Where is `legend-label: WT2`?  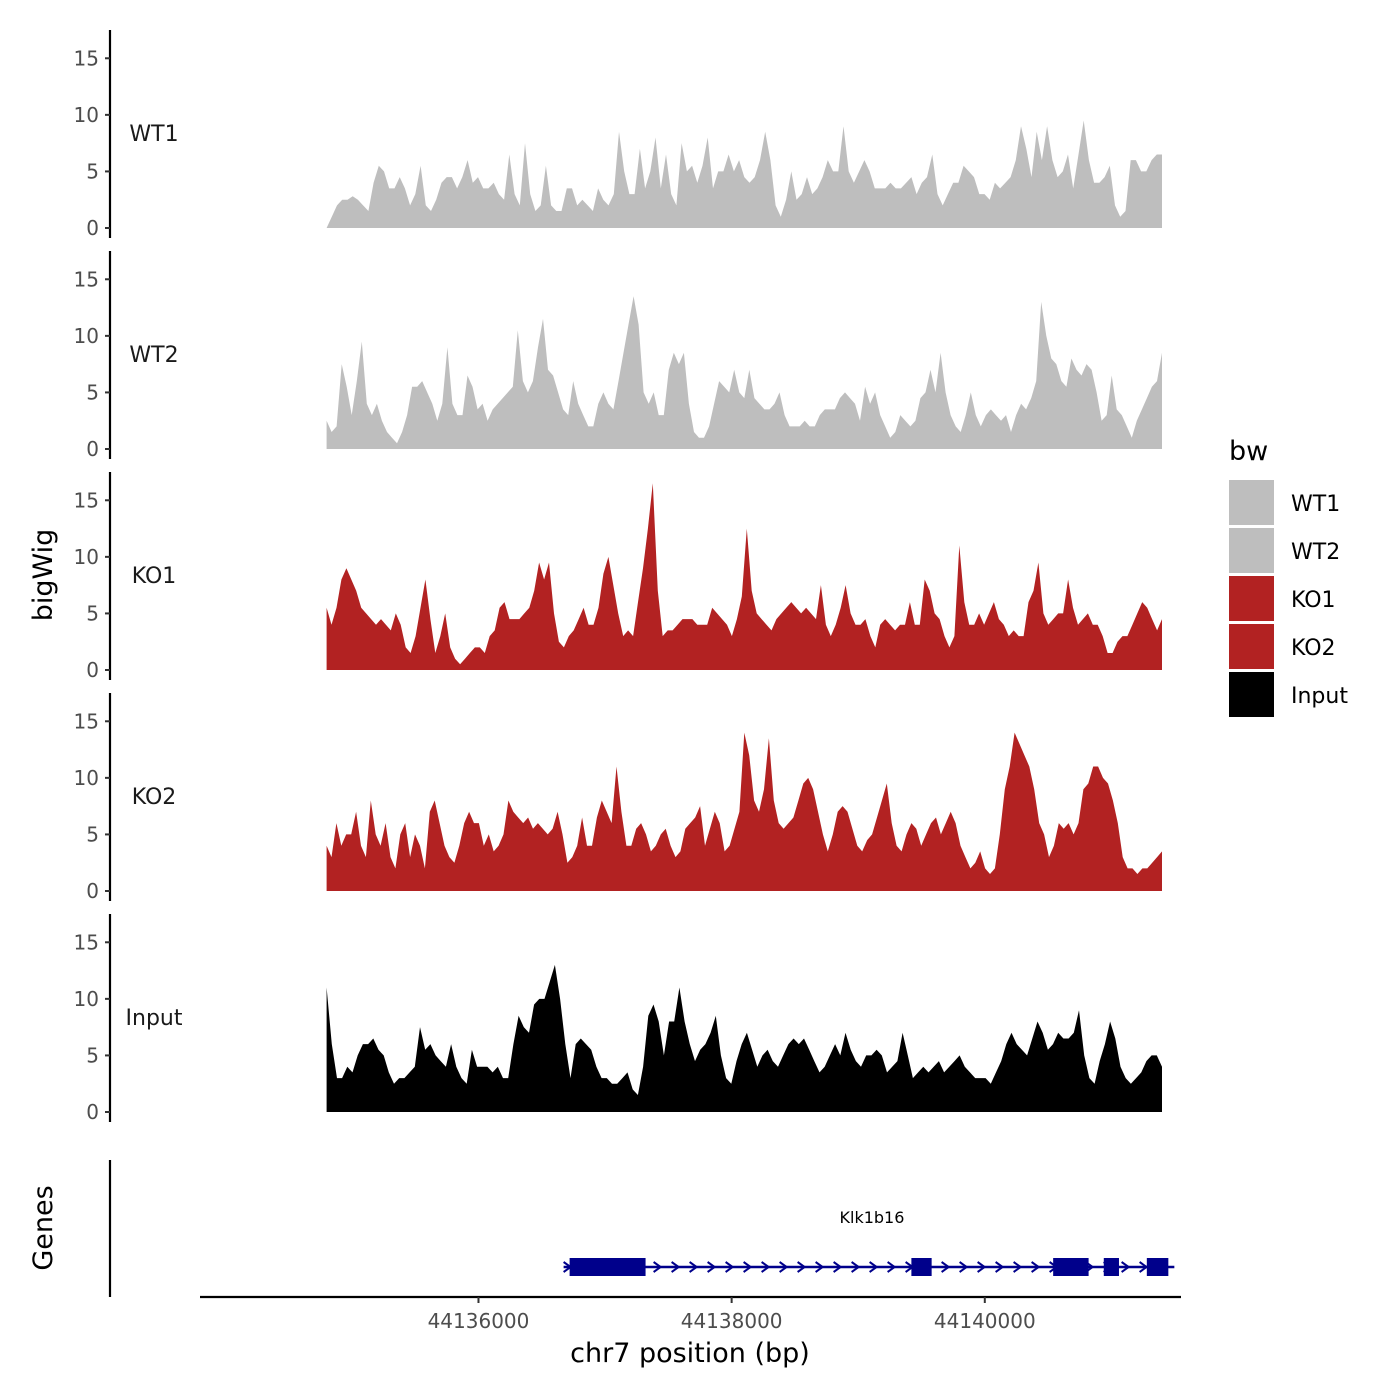 legend-label: WT2 is located at coordinates (1315, 552).